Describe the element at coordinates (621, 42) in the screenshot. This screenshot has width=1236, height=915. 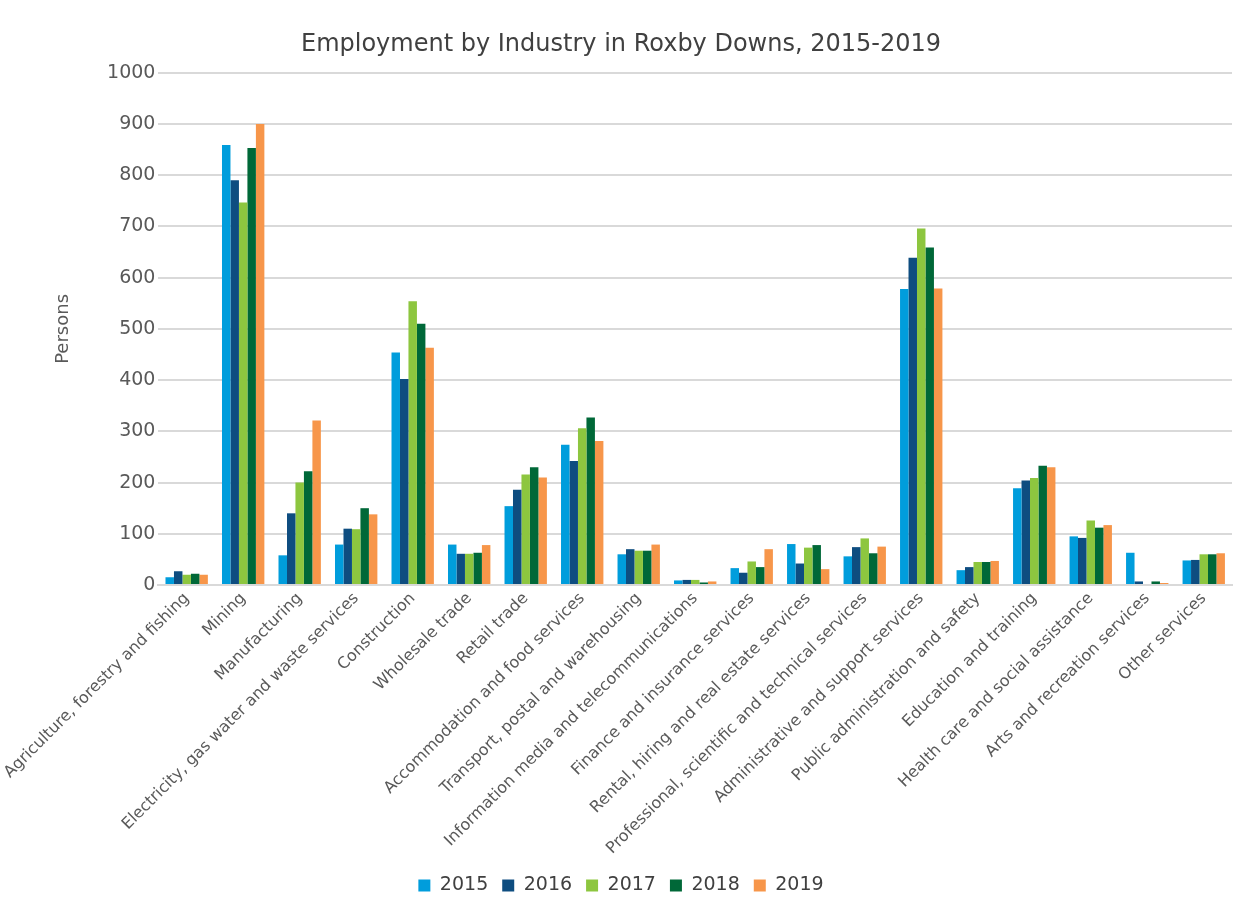
I see `chart-title: Employment by Industry in Roxby Downs, 2015-2019` at that location.